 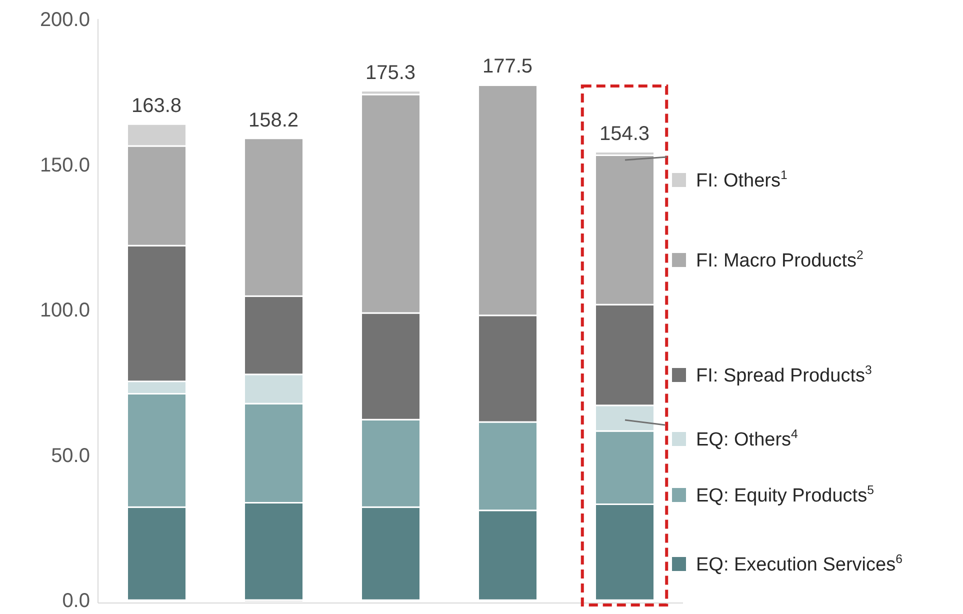 What do you see at coordinates (784, 374) in the screenshot?
I see `legend-label: FI: Spread Products$^{3}$` at bounding box center [784, 374].